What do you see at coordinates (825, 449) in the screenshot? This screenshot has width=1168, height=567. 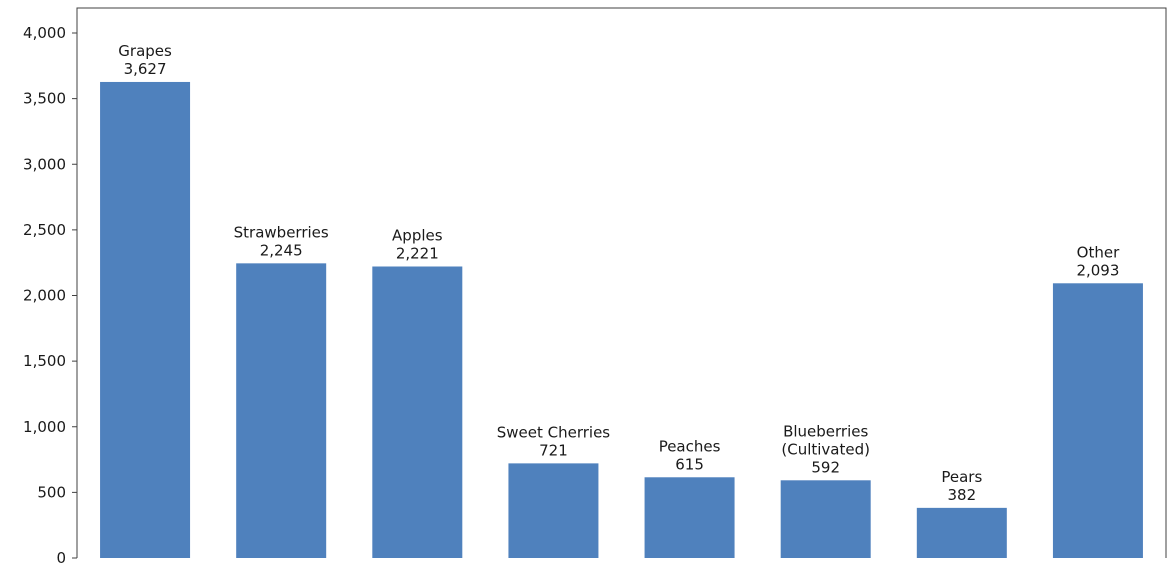 I see `bar-category-label: (Cultivated)` at bounding box center [825, 449].